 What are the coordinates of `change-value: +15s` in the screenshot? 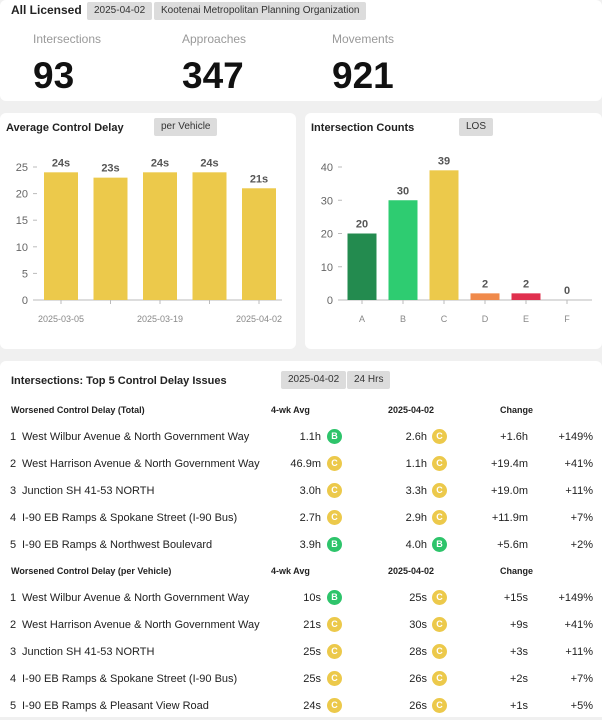 It's located at (515, 598).